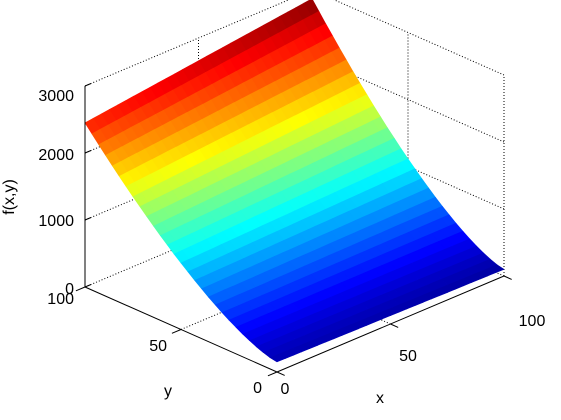  I want to click on z-tick-label-1000: 1000, so click(56, 221).